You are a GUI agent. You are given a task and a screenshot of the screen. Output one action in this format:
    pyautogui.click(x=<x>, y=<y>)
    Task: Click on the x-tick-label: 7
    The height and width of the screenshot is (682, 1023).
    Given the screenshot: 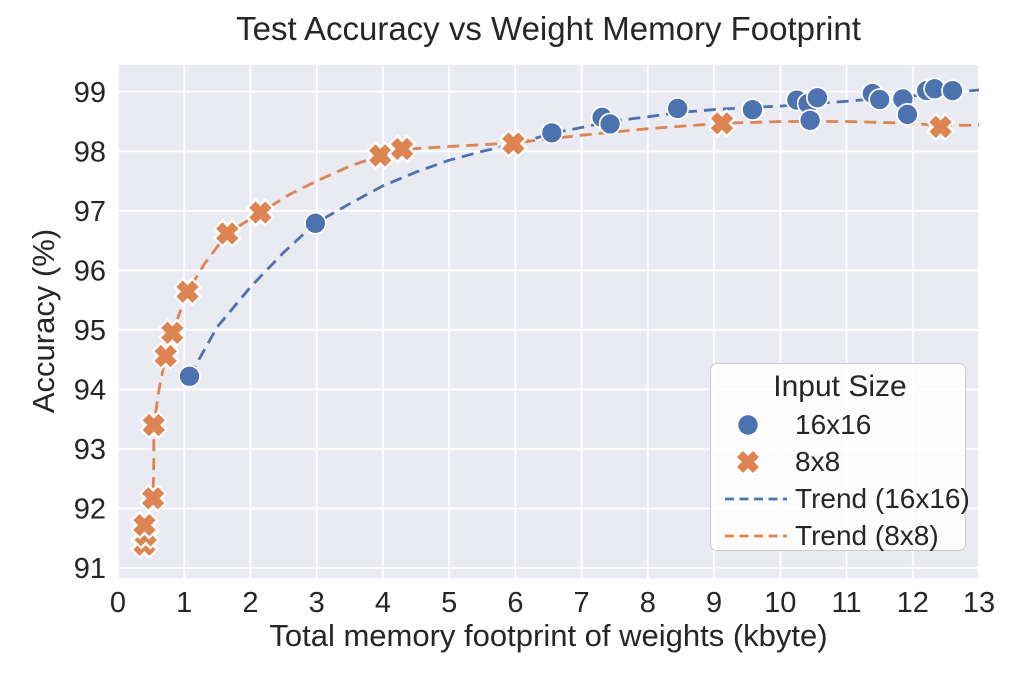 What is the action you would take?
    pyautogui.click(x=582, y=603)
    